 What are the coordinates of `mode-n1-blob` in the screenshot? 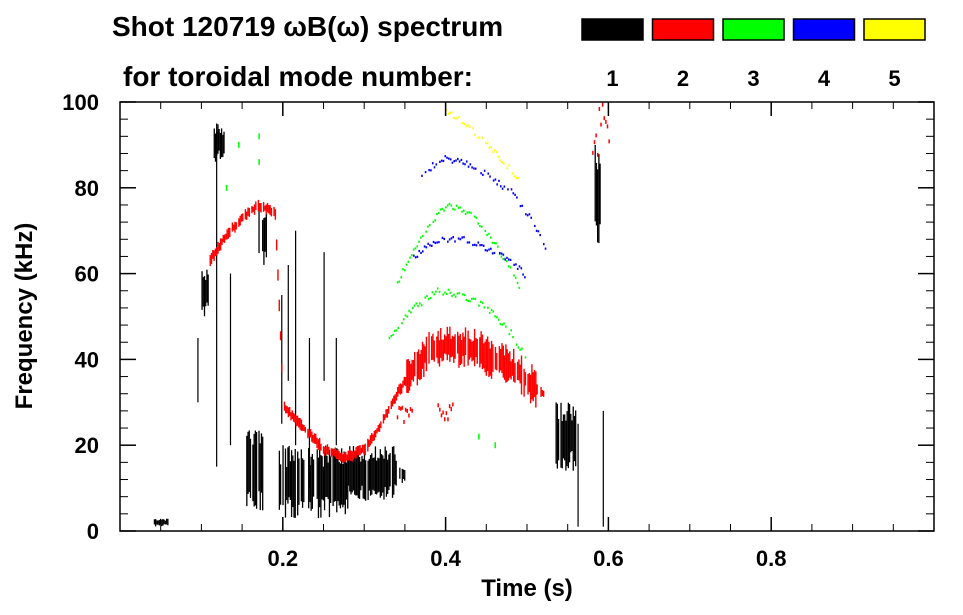 It's located at (372, 473).